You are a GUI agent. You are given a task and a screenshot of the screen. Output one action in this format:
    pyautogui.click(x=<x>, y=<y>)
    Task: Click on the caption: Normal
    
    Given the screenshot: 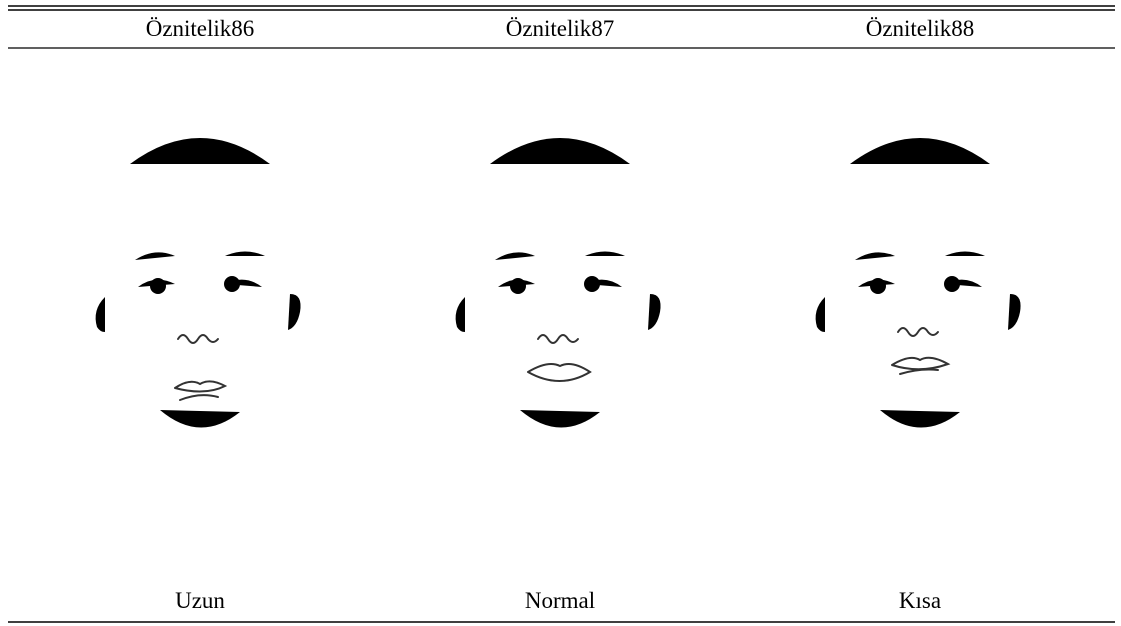 What is the action you would take?
    pyautogui.click(x=560, y=600)
    